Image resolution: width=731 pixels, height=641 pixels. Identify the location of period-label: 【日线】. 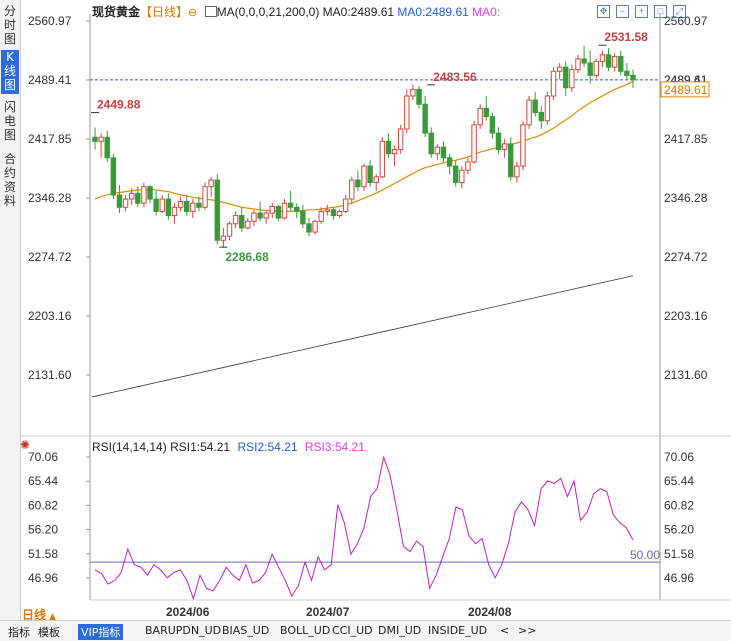
(164, 12).